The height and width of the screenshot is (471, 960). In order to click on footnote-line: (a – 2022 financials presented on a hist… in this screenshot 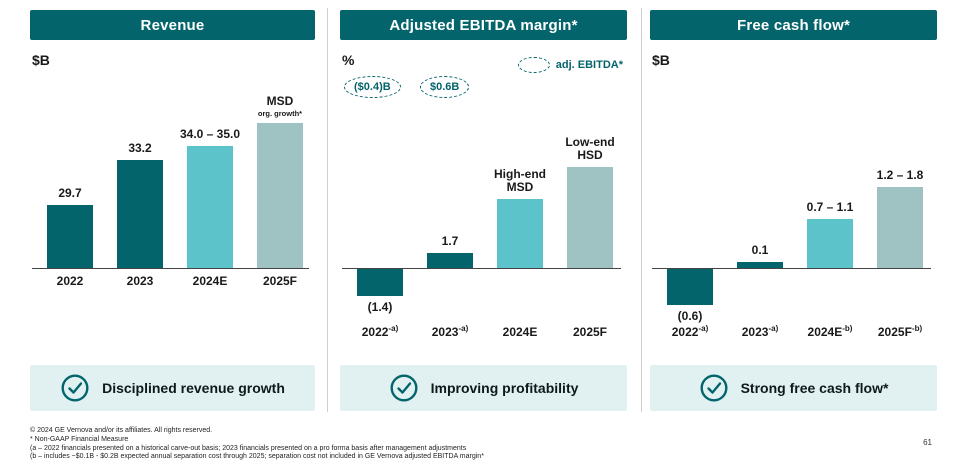, I will do `click(248, 448)`.